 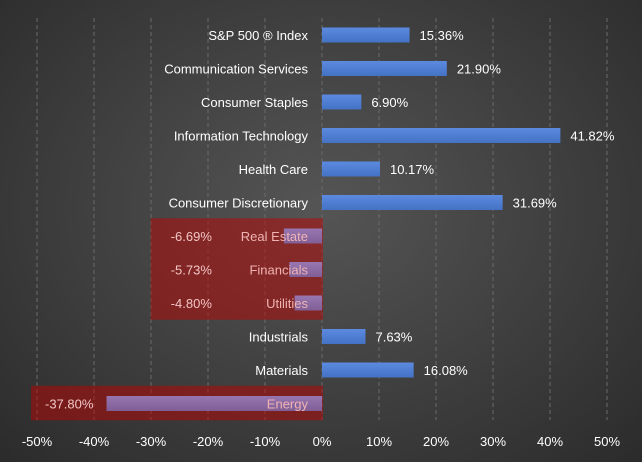 I want to click on category-label: Health Care, so click(x=273, y=169).